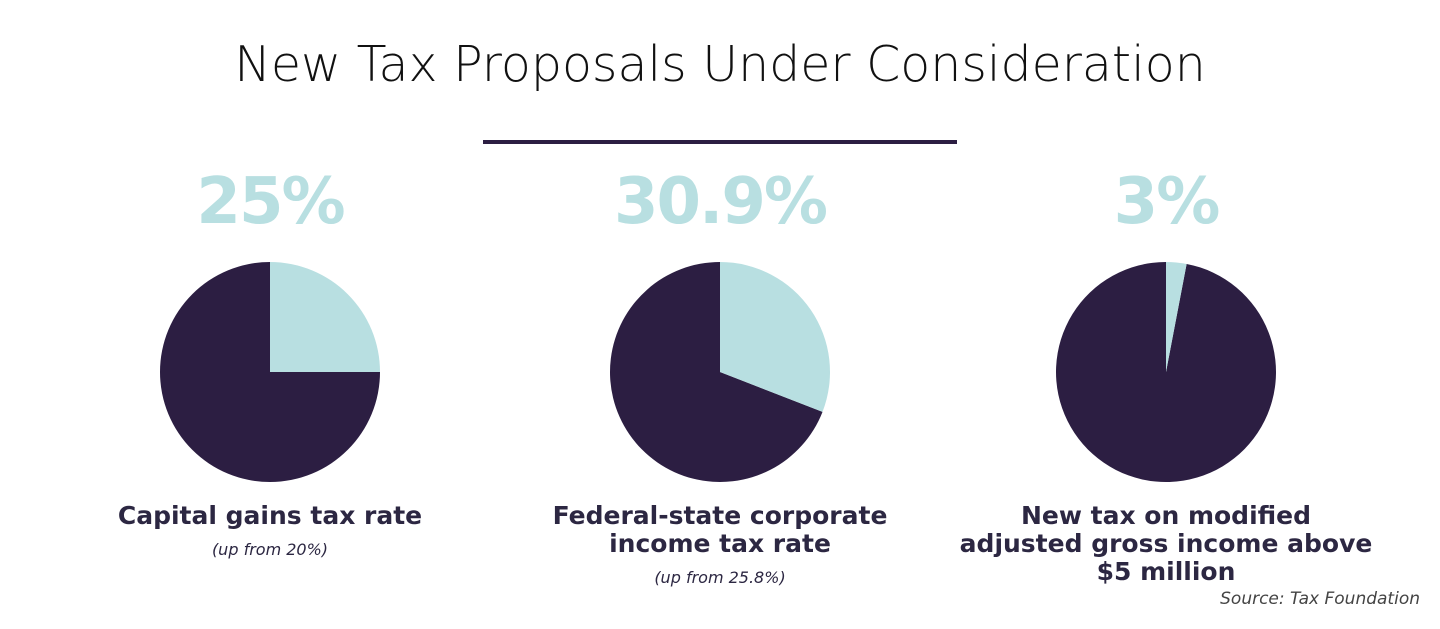 This screenshot has width=1440, height=629. I want to click on pie-subcaption: (up from 20%), so click(270, 549).